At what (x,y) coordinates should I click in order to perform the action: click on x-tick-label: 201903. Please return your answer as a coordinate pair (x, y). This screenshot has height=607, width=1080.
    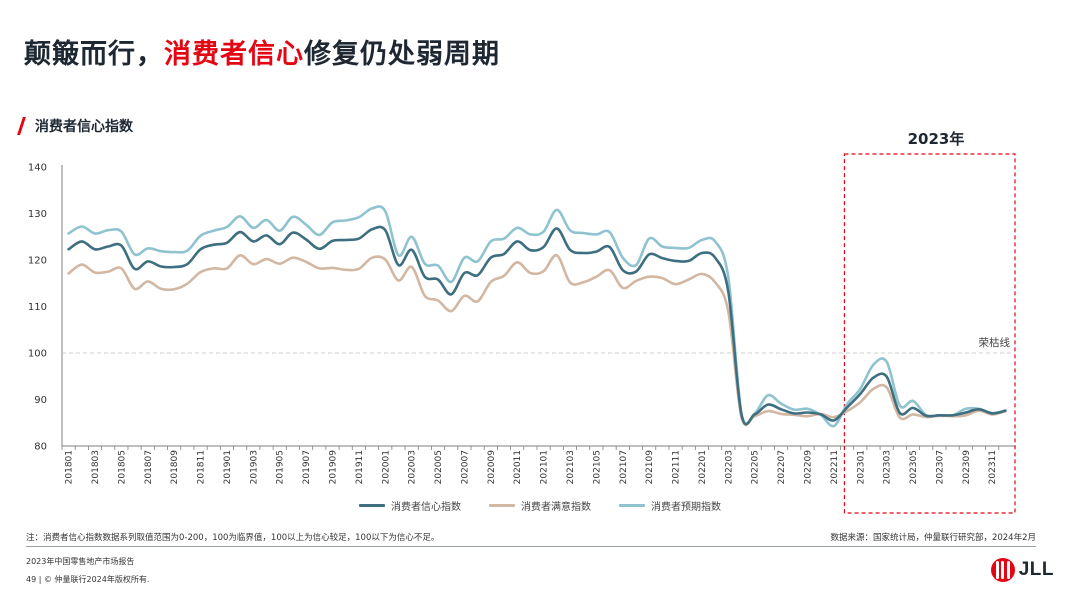
    Looking at the image, I should click on (254, 467).